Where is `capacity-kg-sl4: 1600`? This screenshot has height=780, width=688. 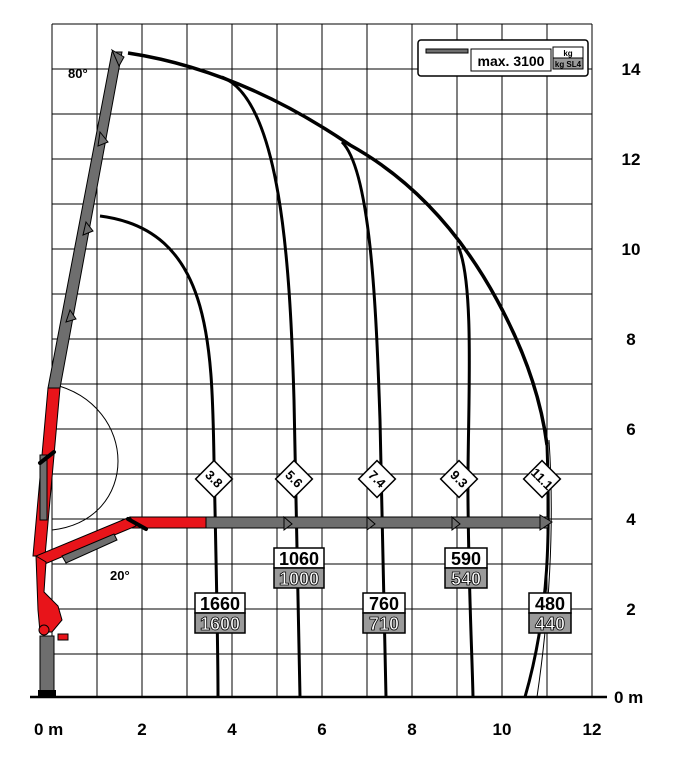 capacity-kg-sl4: 1600 is located at coordinates (220, 624).